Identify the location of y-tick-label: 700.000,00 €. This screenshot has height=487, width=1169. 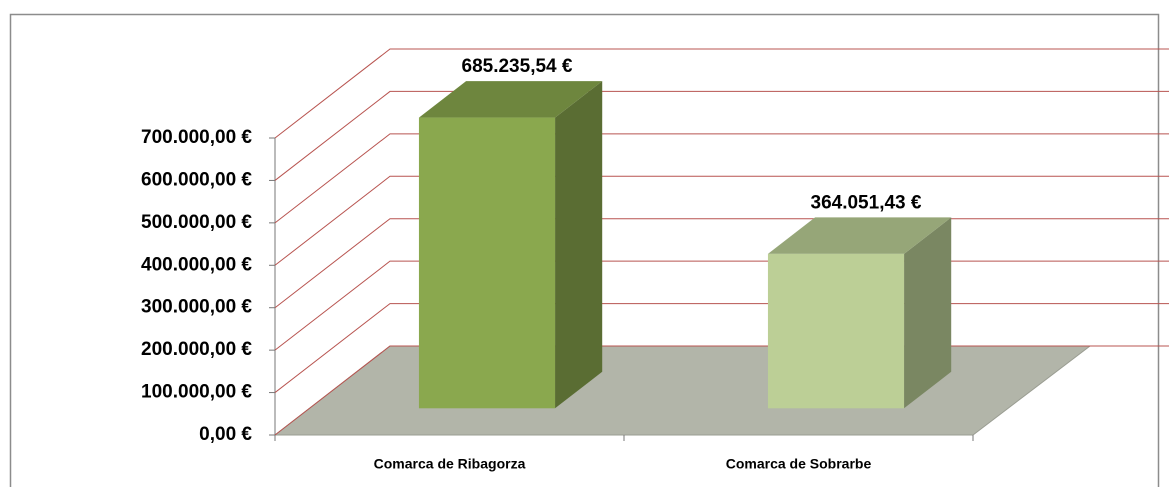
(196, 137).